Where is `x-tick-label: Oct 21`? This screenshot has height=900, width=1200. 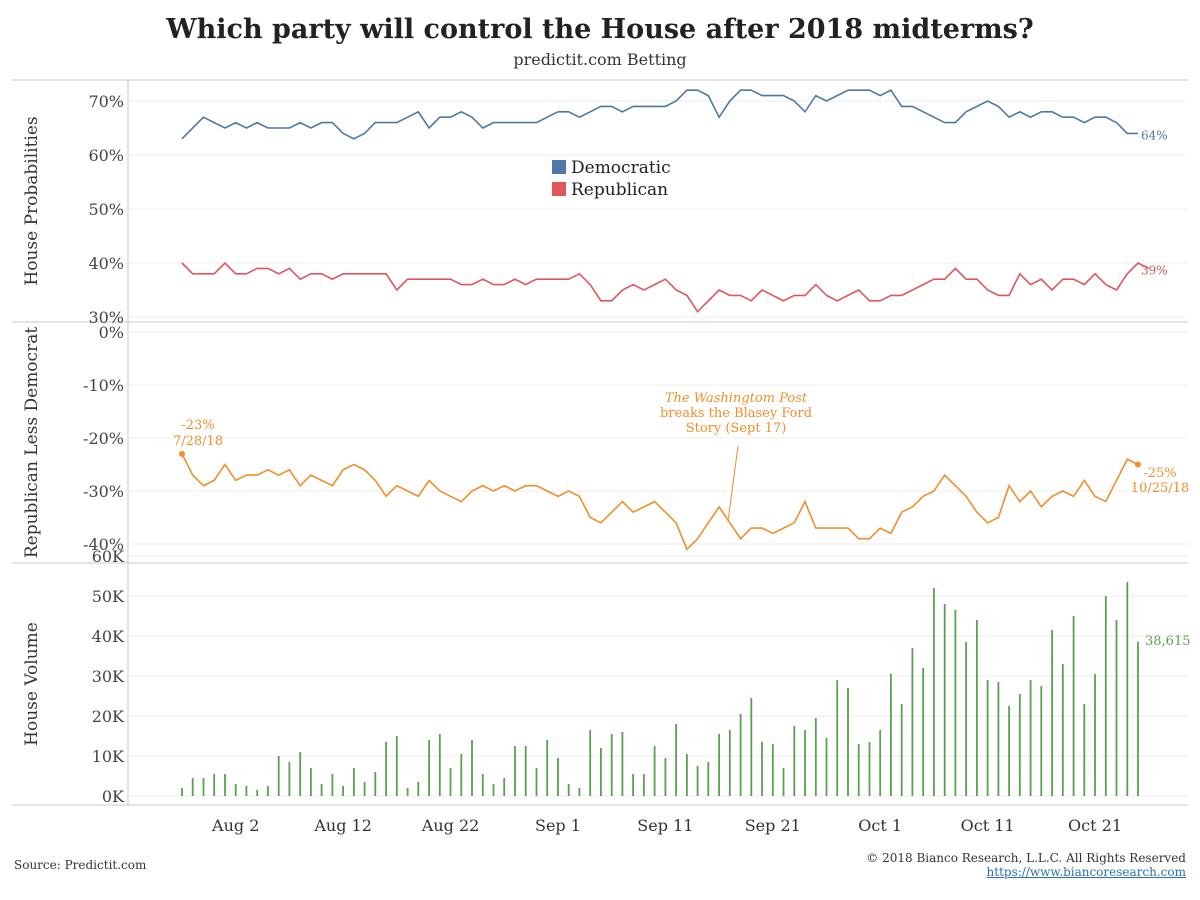 x-tick-label: Oct 21 is located at coordinates (1095, 825).